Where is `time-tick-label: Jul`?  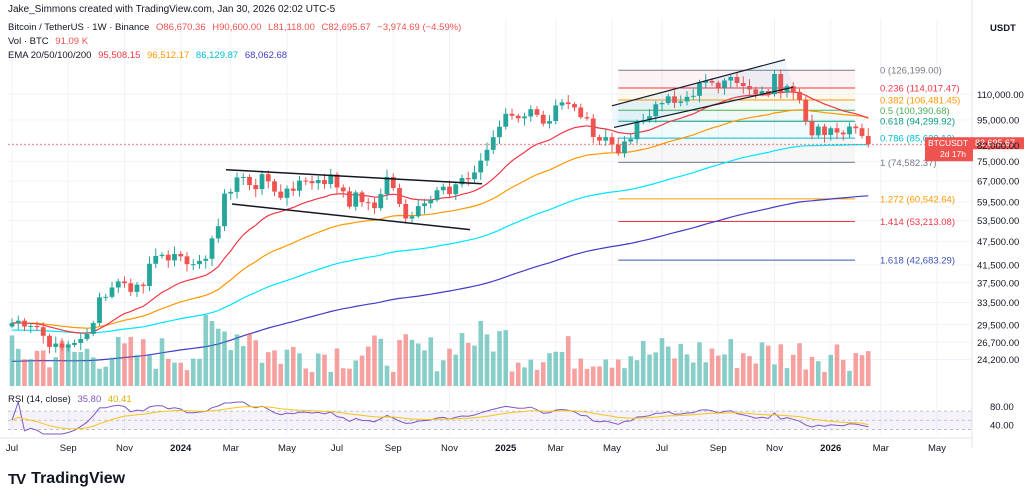
time-tick-label: Jul is located at coordinates (337, 448).